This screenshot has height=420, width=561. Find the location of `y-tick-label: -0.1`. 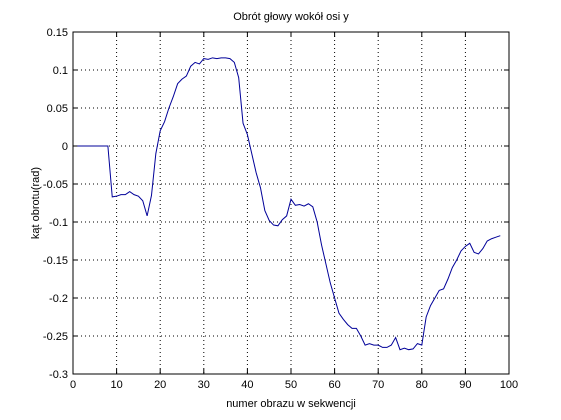

y-tick-label: -0.1 is located at coordinates (58, 223).